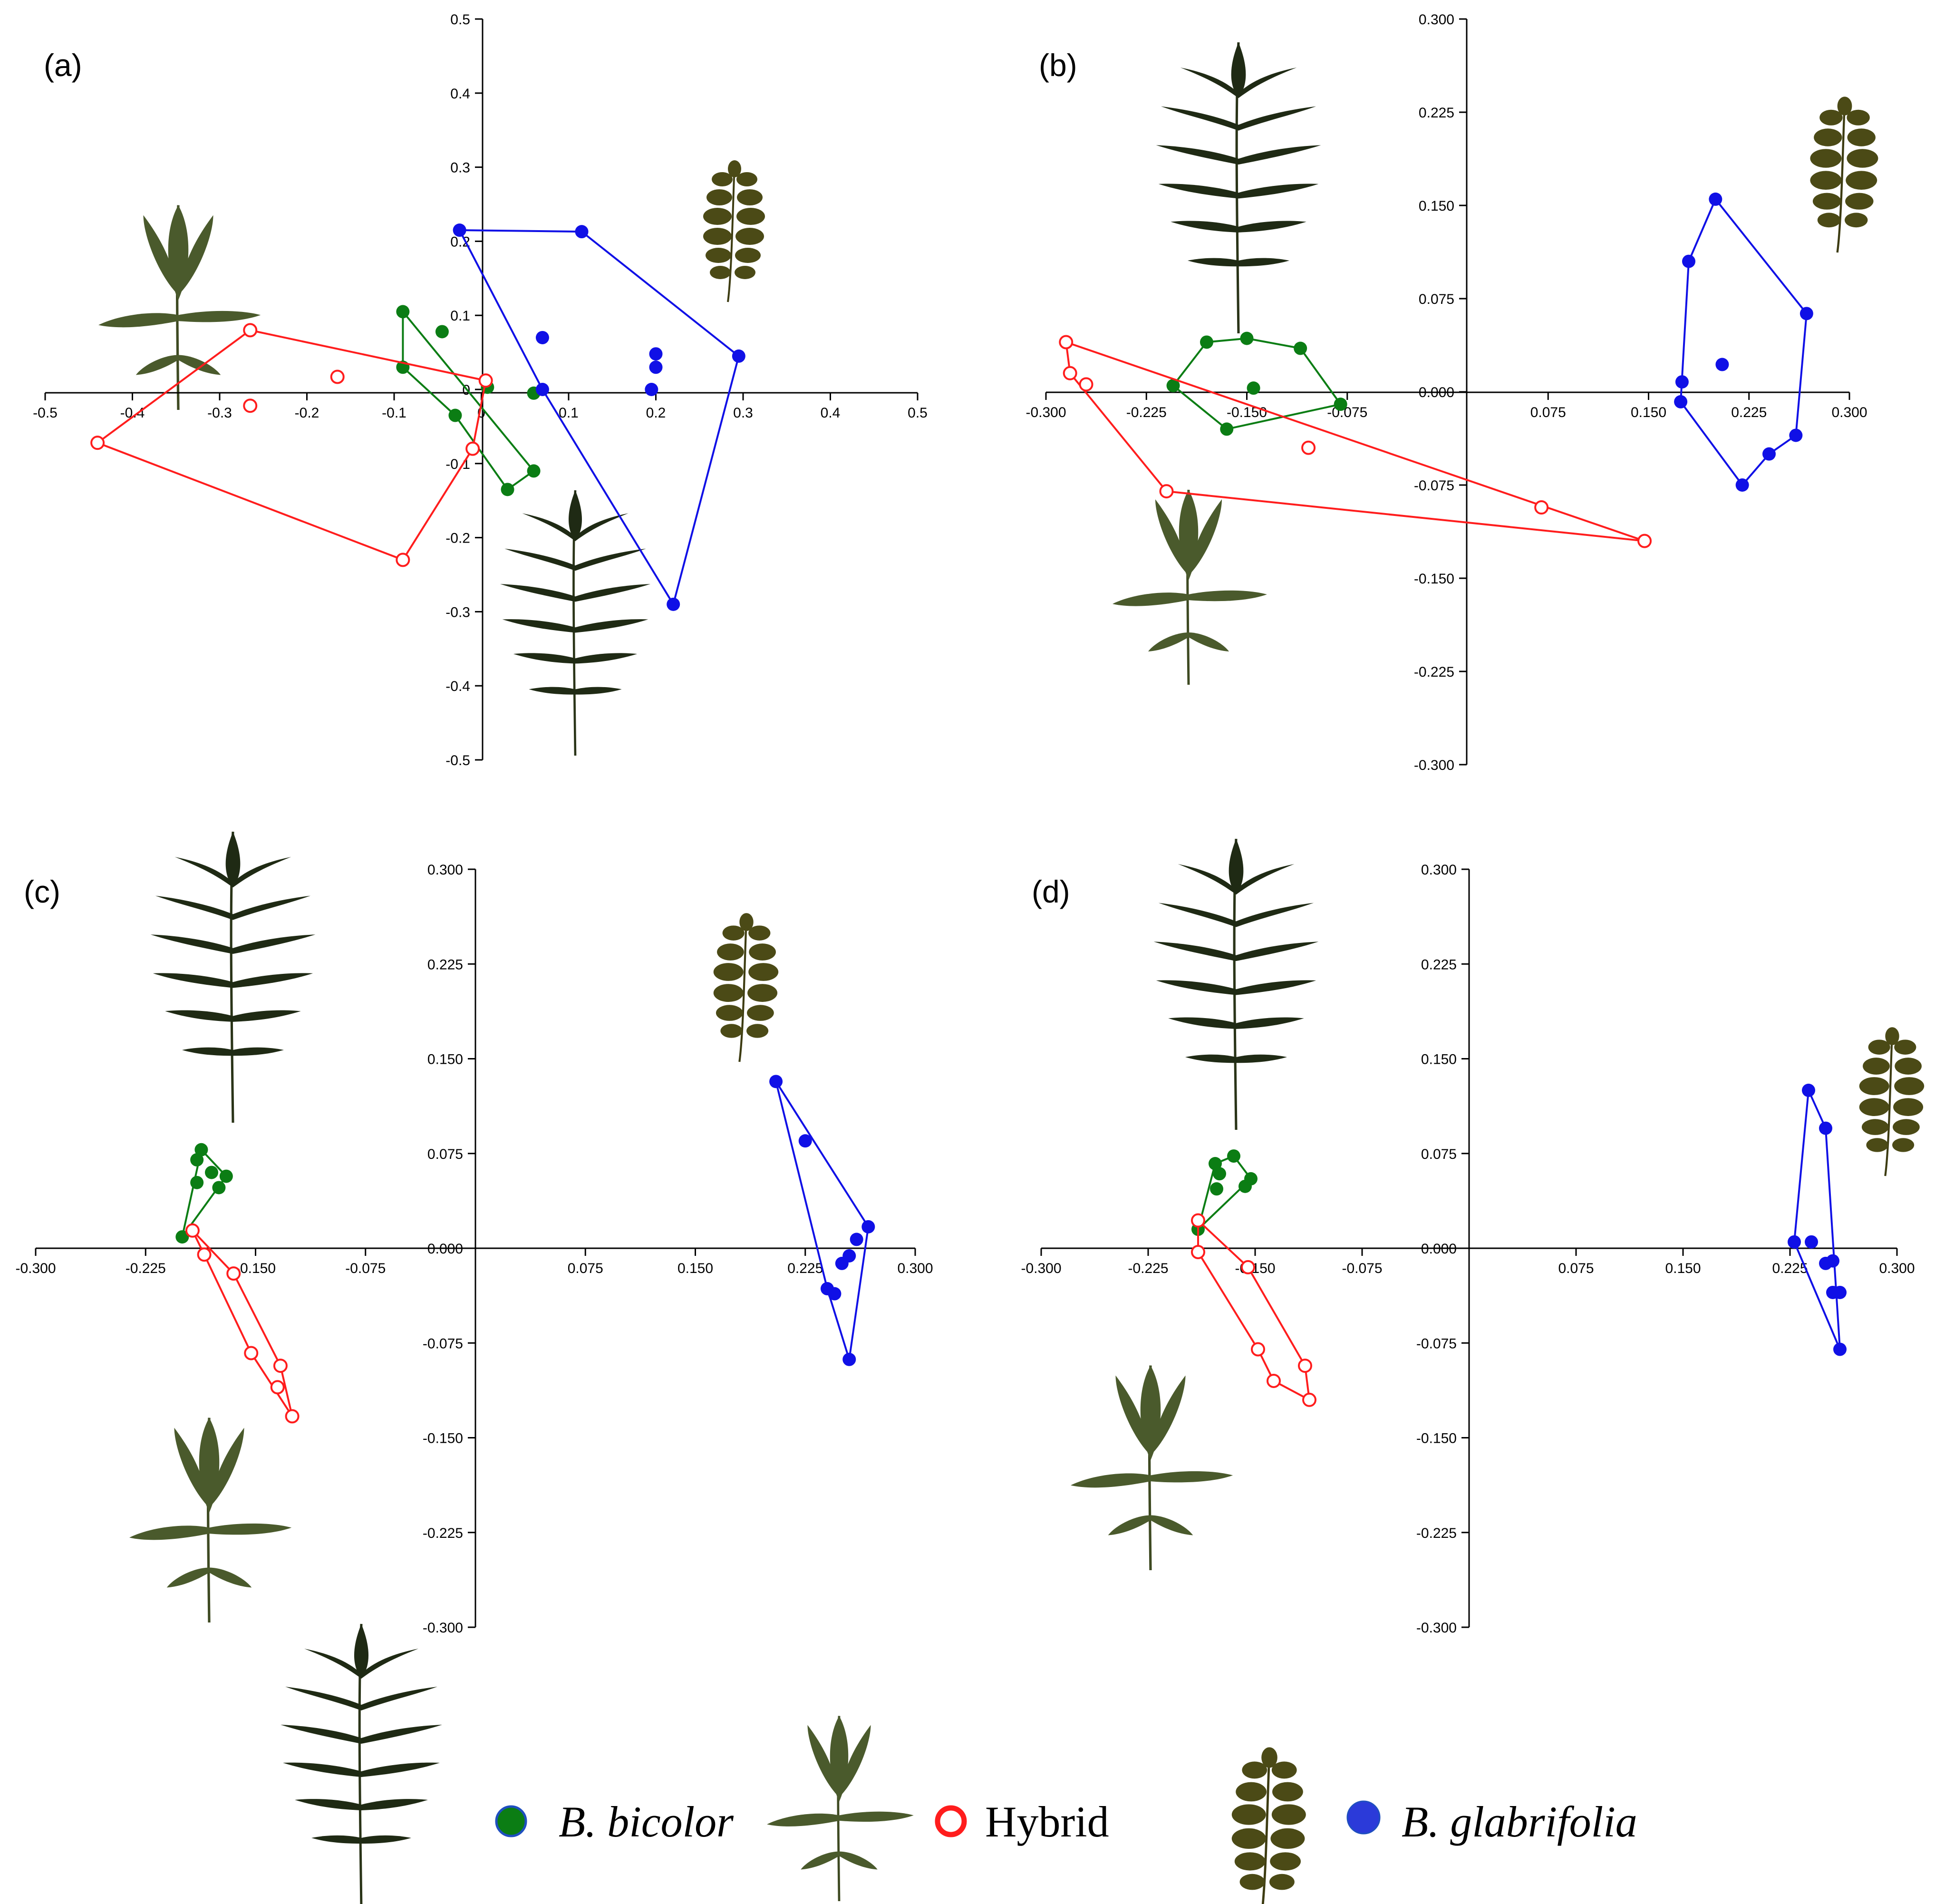 This screenshot has width=1935, height=1904. Describe the element at coordinates (1436, 113) in the screenshot. I see `y-tick-label: 0.225` at that location.